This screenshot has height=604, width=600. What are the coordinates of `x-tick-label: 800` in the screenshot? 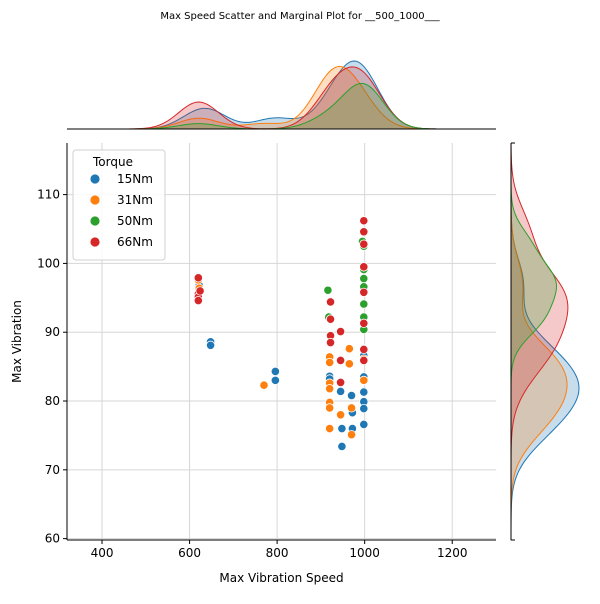 It's located at (277, 553).